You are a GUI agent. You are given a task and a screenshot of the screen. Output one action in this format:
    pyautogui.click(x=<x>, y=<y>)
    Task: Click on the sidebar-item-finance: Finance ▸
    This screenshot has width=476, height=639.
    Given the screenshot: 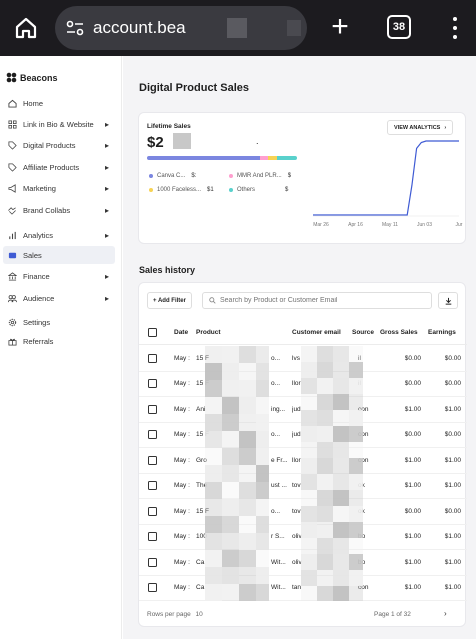 What is the action you would take?
    pyautogui.click(x=59, y=276)
    